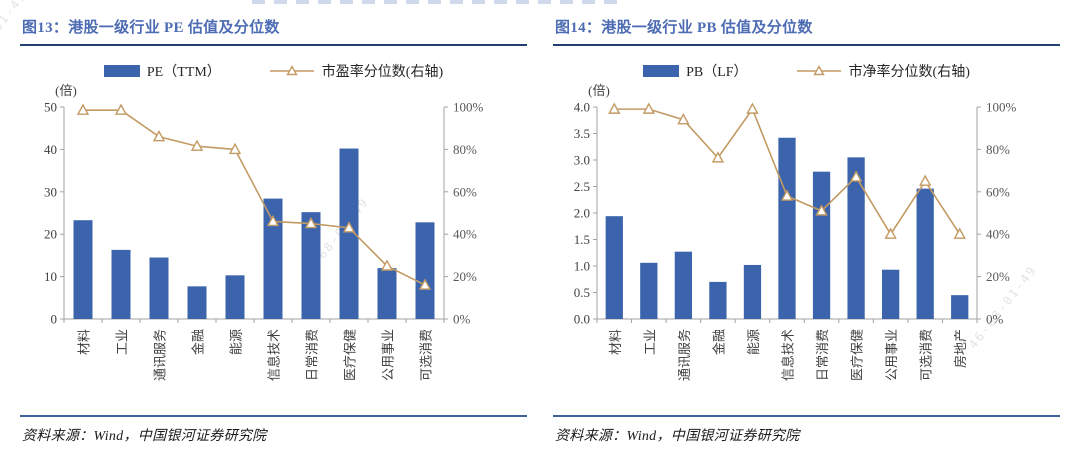  Describe the element at coordinates (582, 213) in the screenshot. I see `svg-text: 2.0` at that location.